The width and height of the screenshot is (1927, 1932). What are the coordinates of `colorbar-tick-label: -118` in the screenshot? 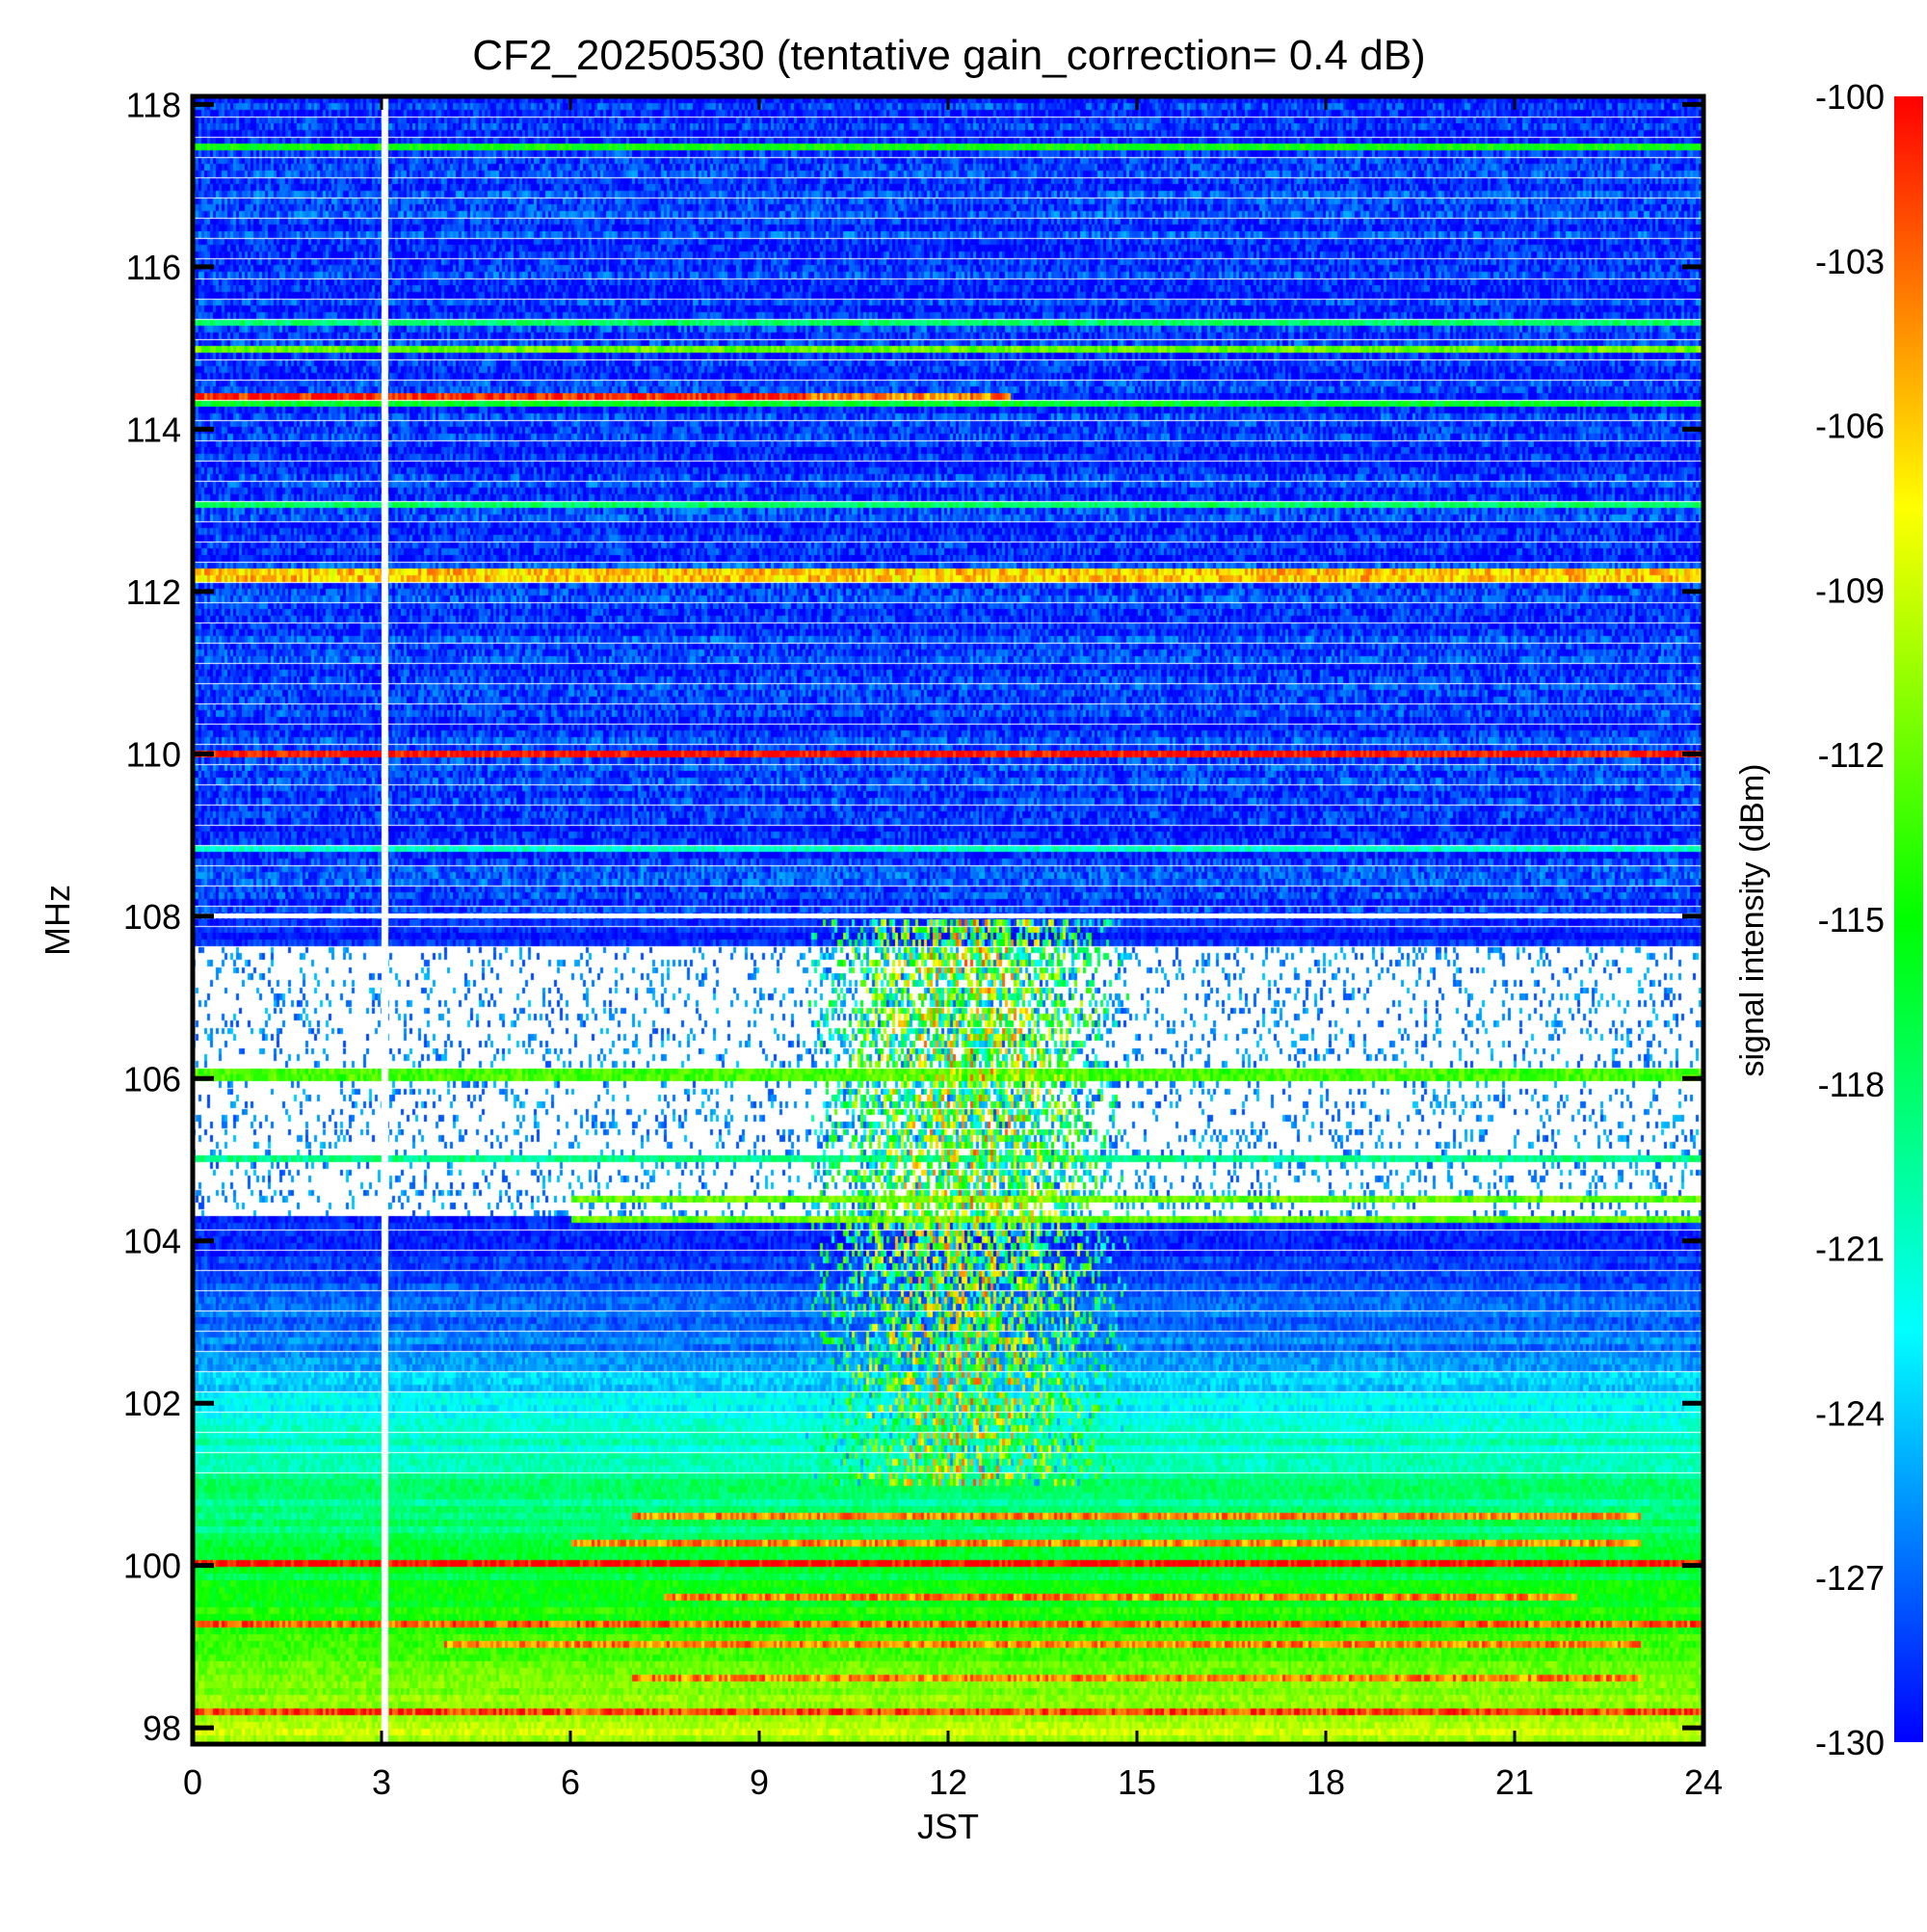 It's located at (1852, 1084).